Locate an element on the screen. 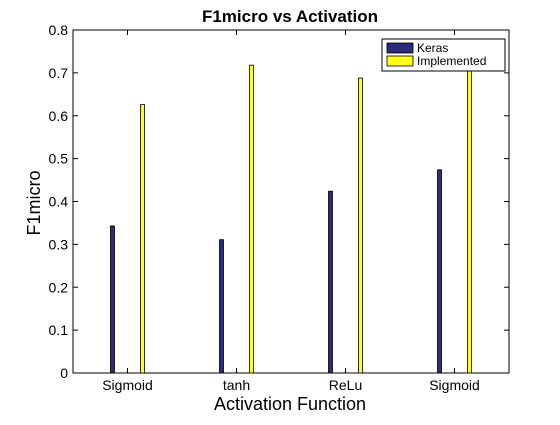 The height and width of the screenshot is (425, 560). legend-label-keras: Keras is located at coordinates (432, 48).